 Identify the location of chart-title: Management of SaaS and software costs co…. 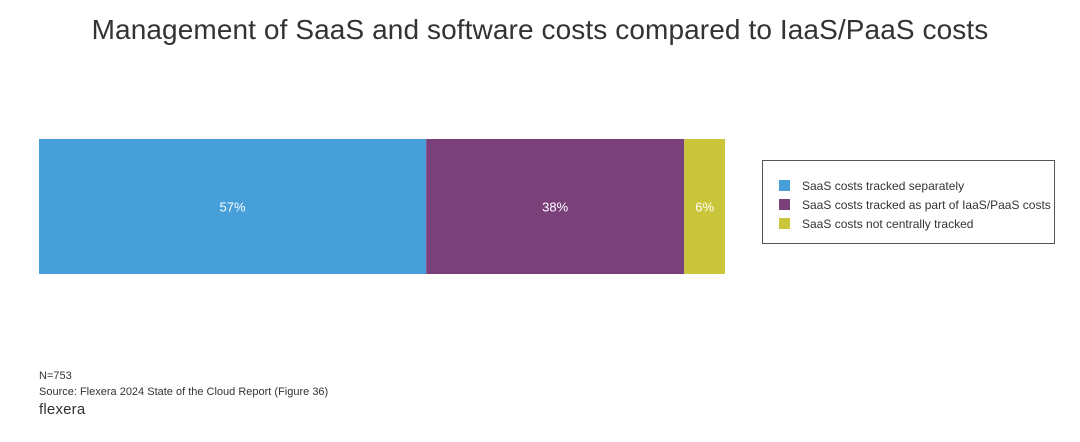
(540, 29).